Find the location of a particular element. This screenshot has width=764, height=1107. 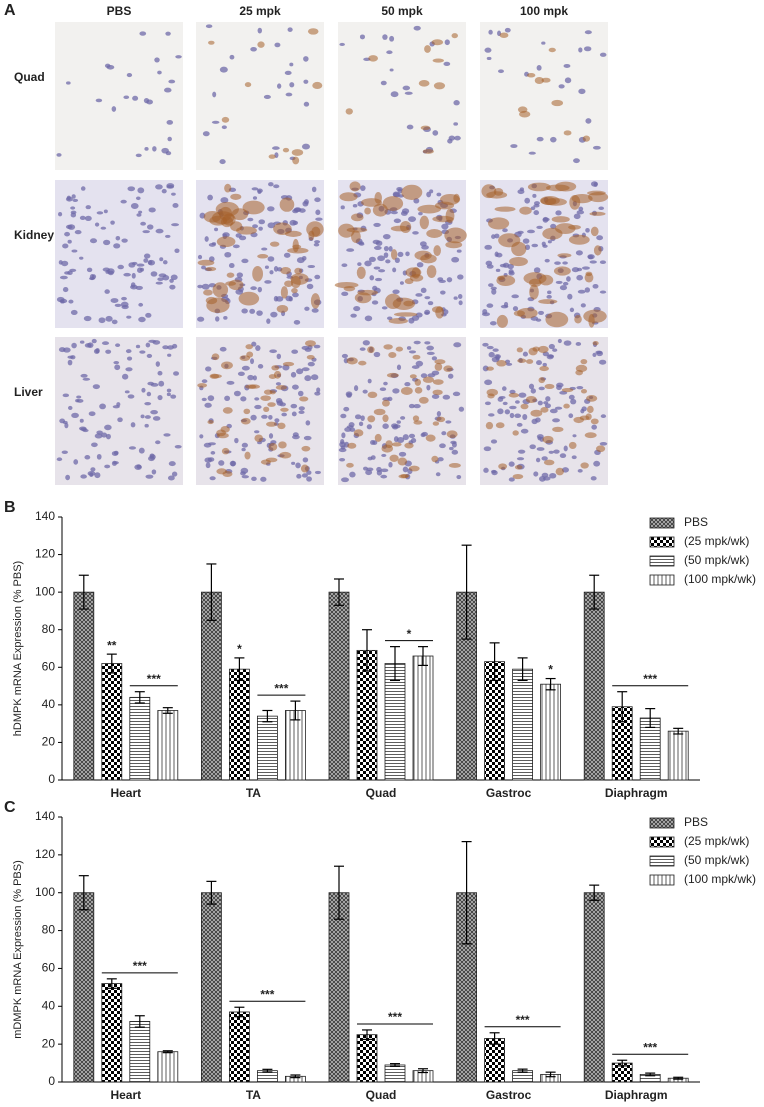

column-label: 25 mpk is located at coordinates (260, 11).